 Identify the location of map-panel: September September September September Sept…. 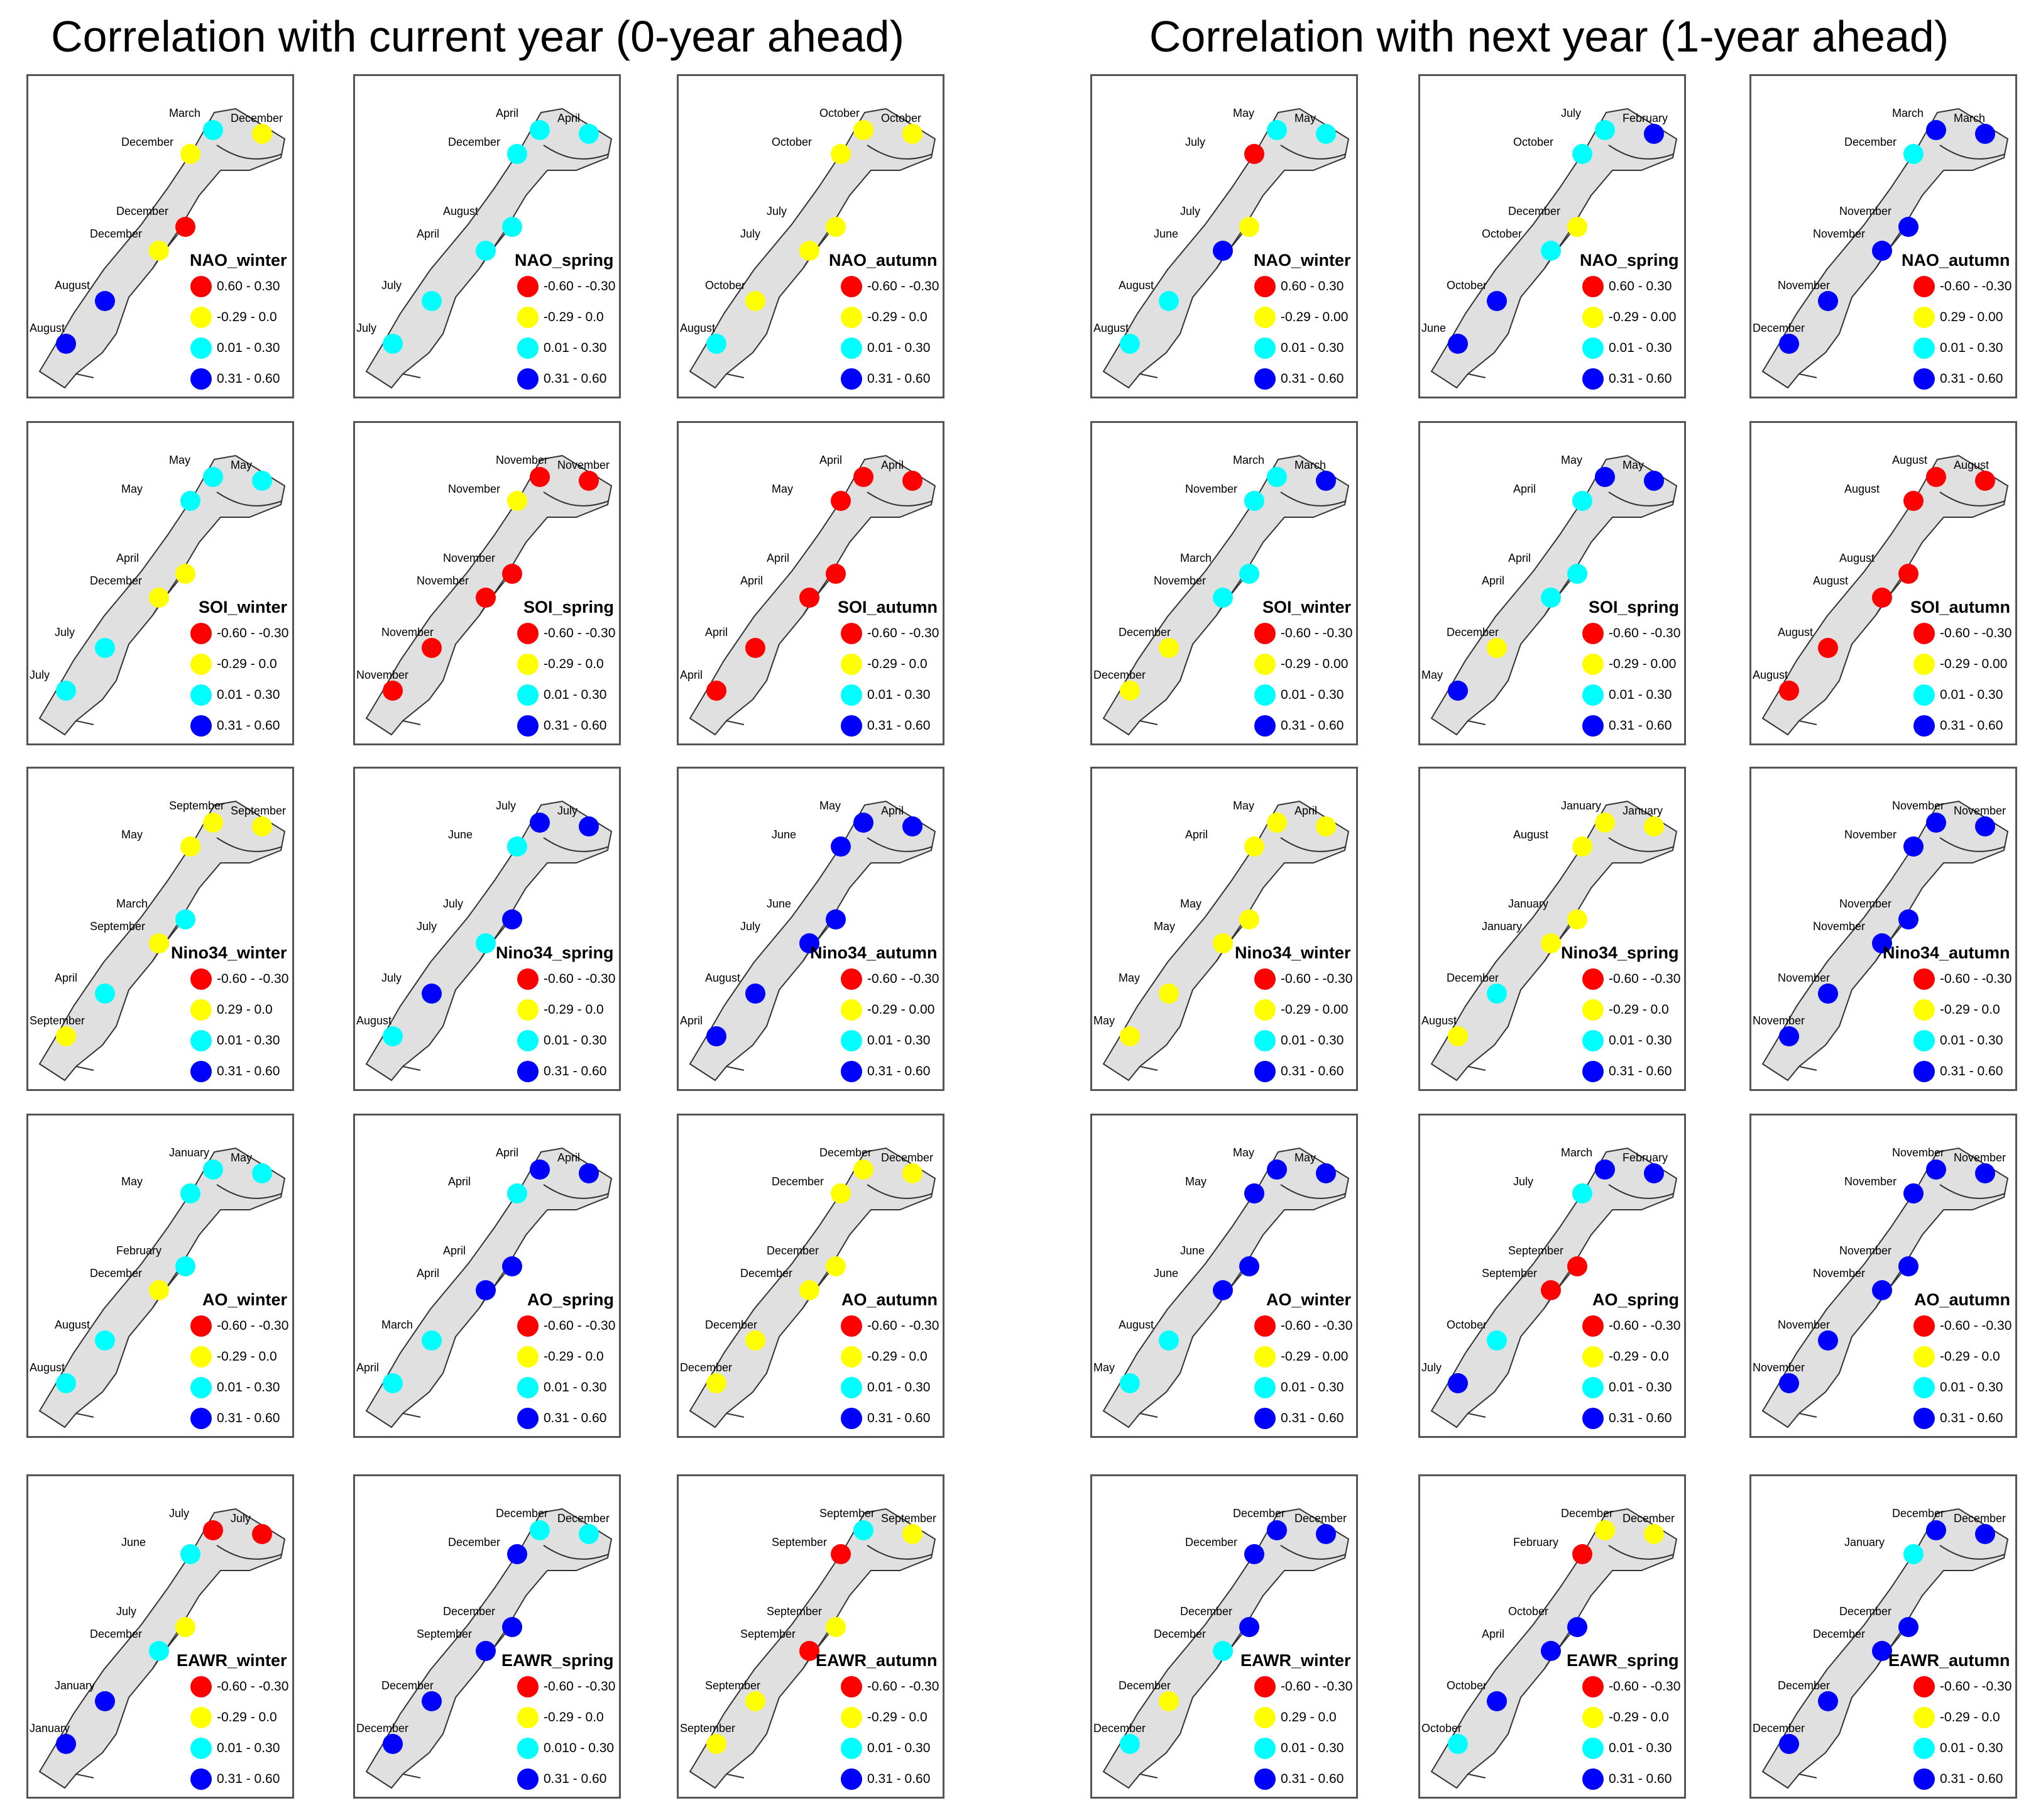
(811, 1636).